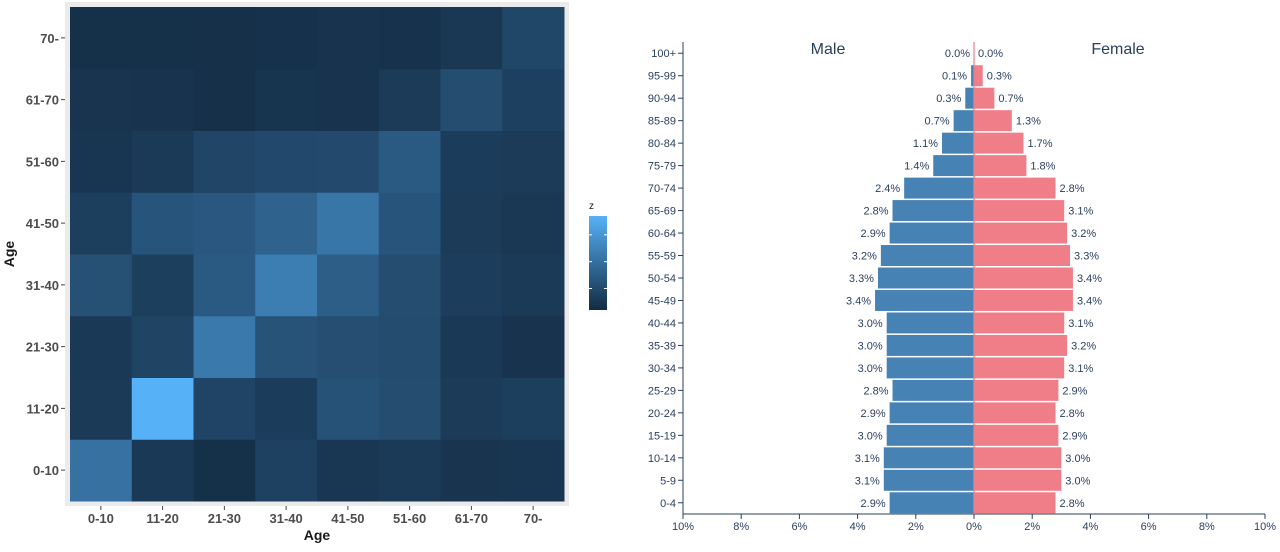  What do you see at coordinates (1117, 49) in the screenshot?
I see `female-series-title: Female` at bounding box center [1117, 49].